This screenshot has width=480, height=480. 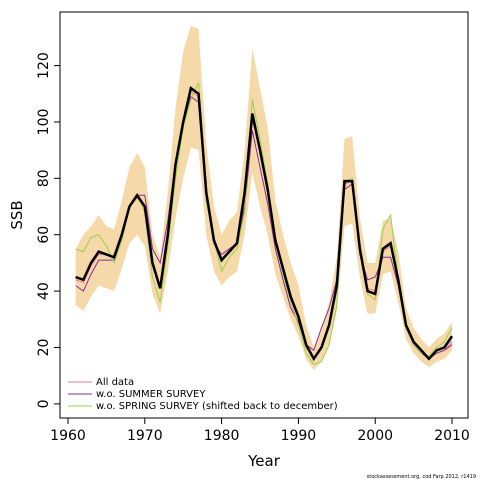 I want to click on x-tick-label: 2000, so click(x=375, y=436).